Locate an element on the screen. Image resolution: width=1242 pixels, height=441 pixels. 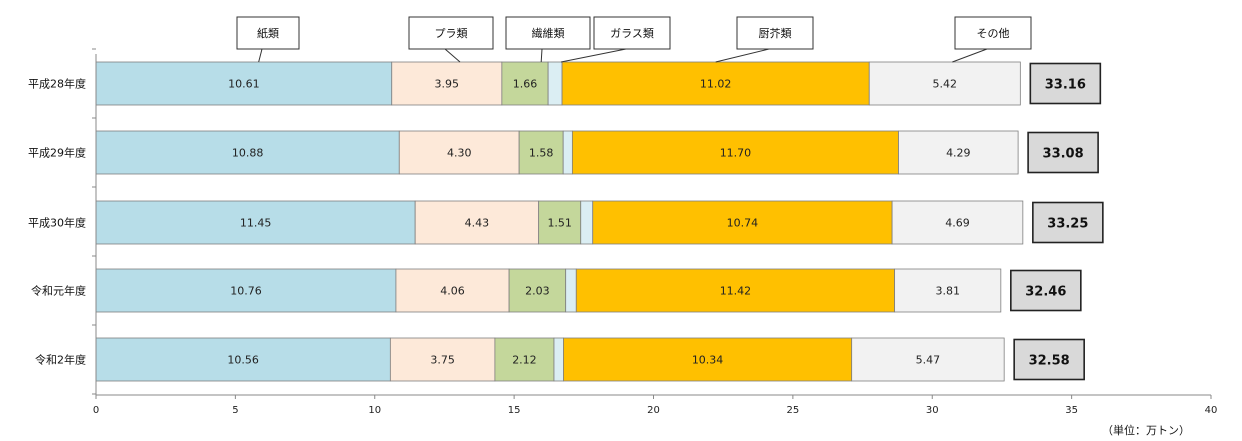
segment-value-label: 4.29 is located at coordinates (958, 153).